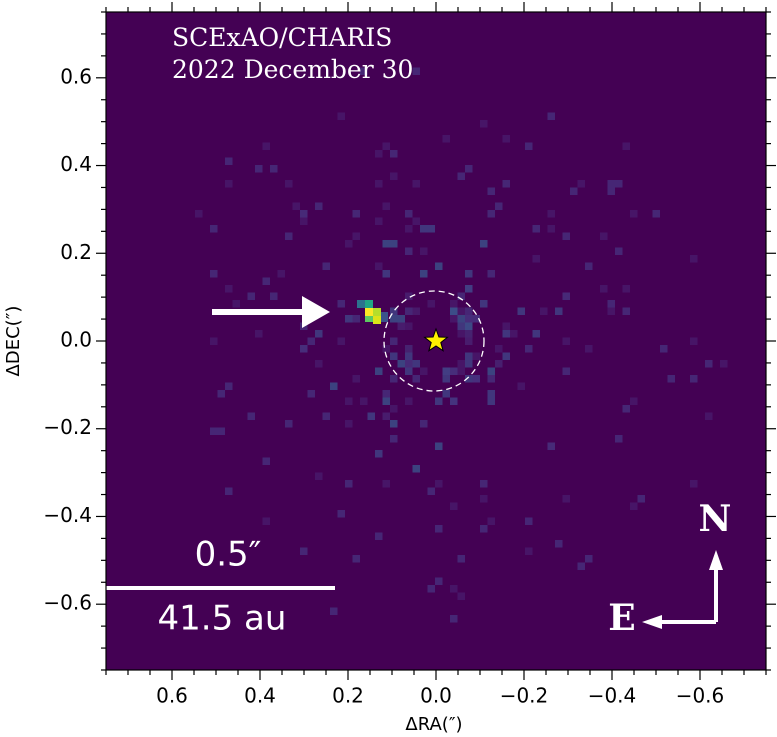 Image resolution: width=777 pixels, height=737 pixels. What do you see at coordinates (524, 696) in the screenshot?
I see `x-tick-label: −0.2` at bounding box center [524, 696].